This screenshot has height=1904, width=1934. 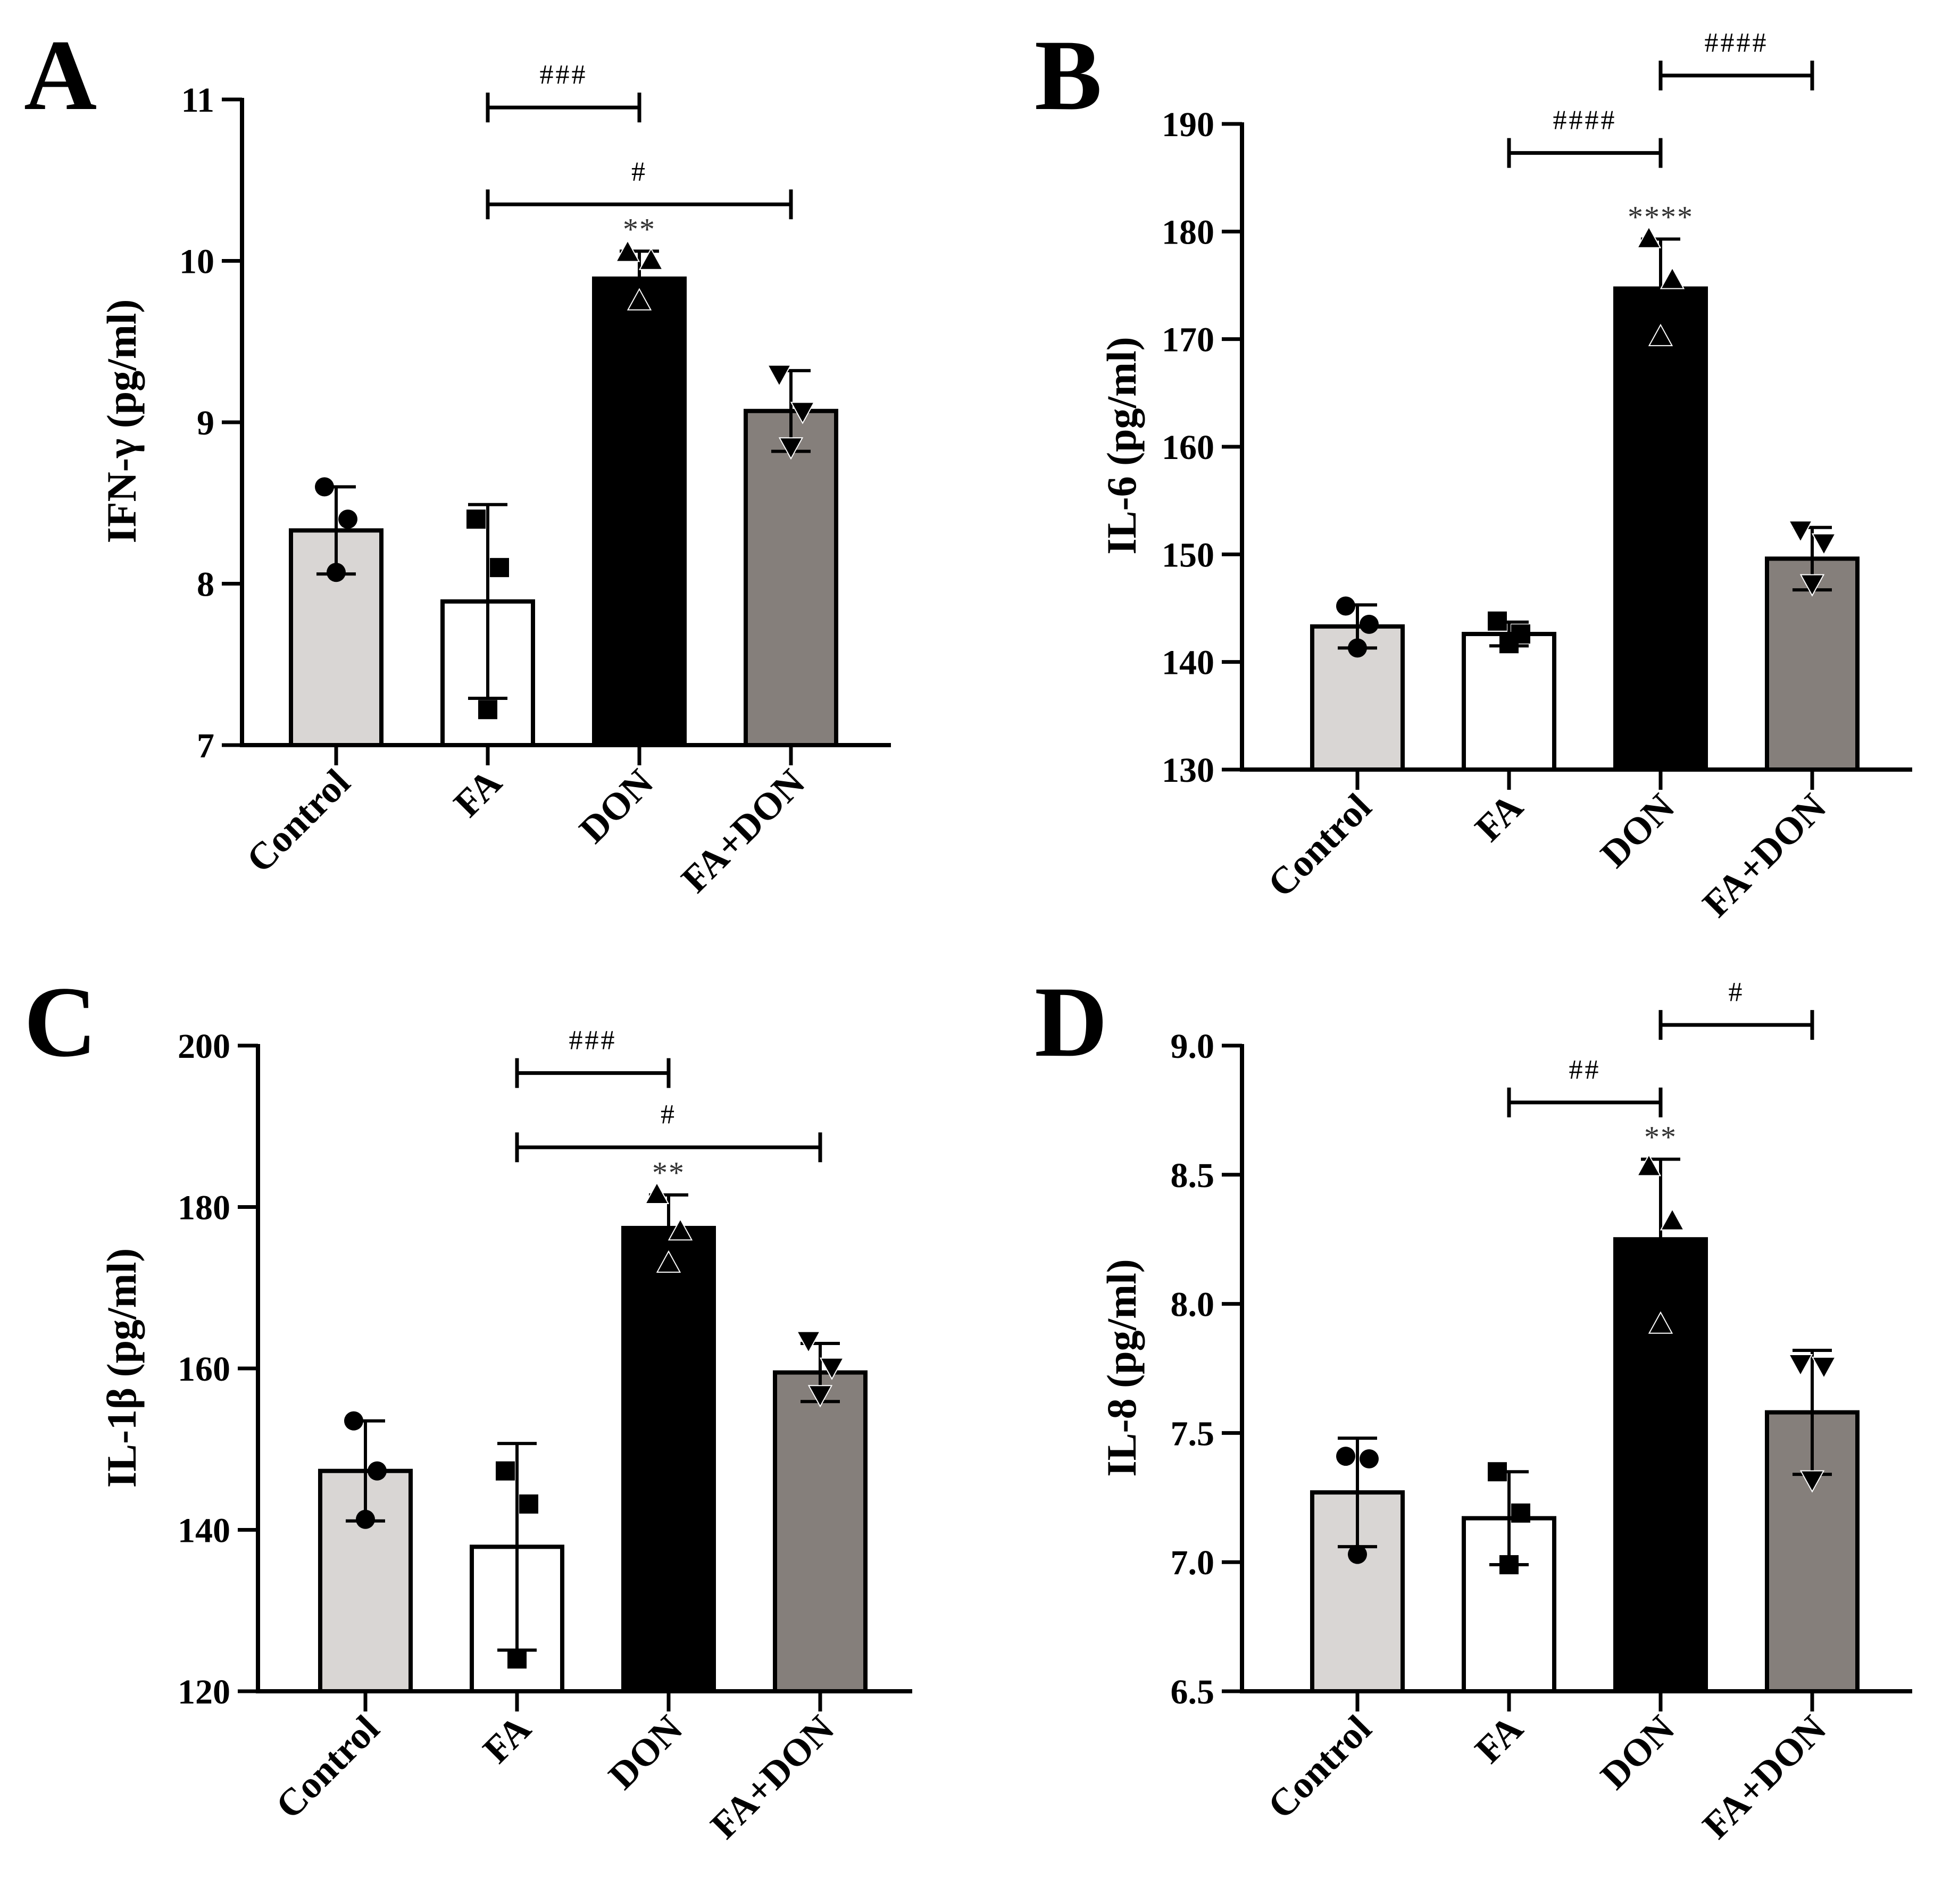 What do you see at coordinates (197, 100) in the screenshot?
I see `y-tick-label: 11` at bounding box center [197, 100].